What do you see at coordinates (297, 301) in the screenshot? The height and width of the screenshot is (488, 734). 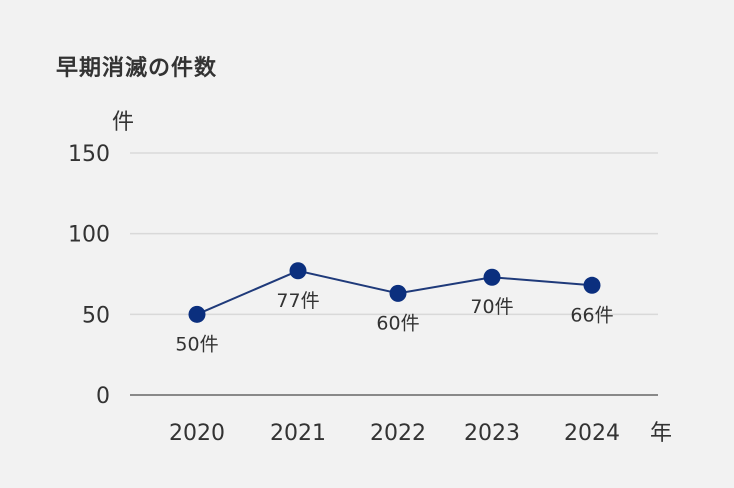 I see `data-label: 77件` at bounding box center [297, 301].